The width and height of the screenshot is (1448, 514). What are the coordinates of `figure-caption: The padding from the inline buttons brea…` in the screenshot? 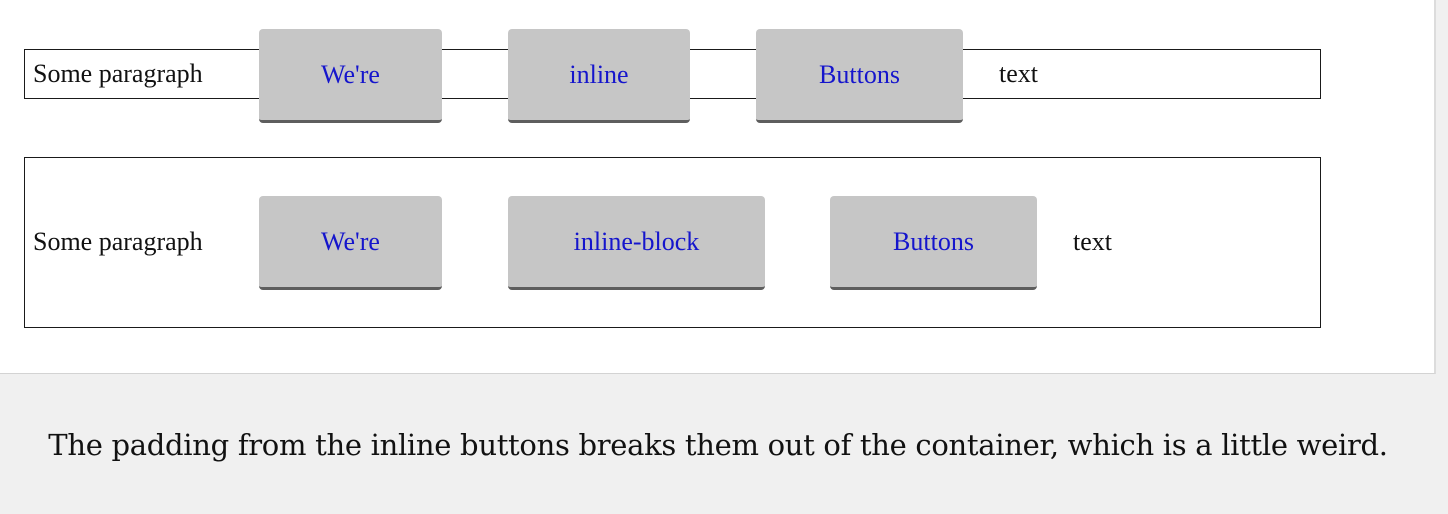 It's located at (718, 444).